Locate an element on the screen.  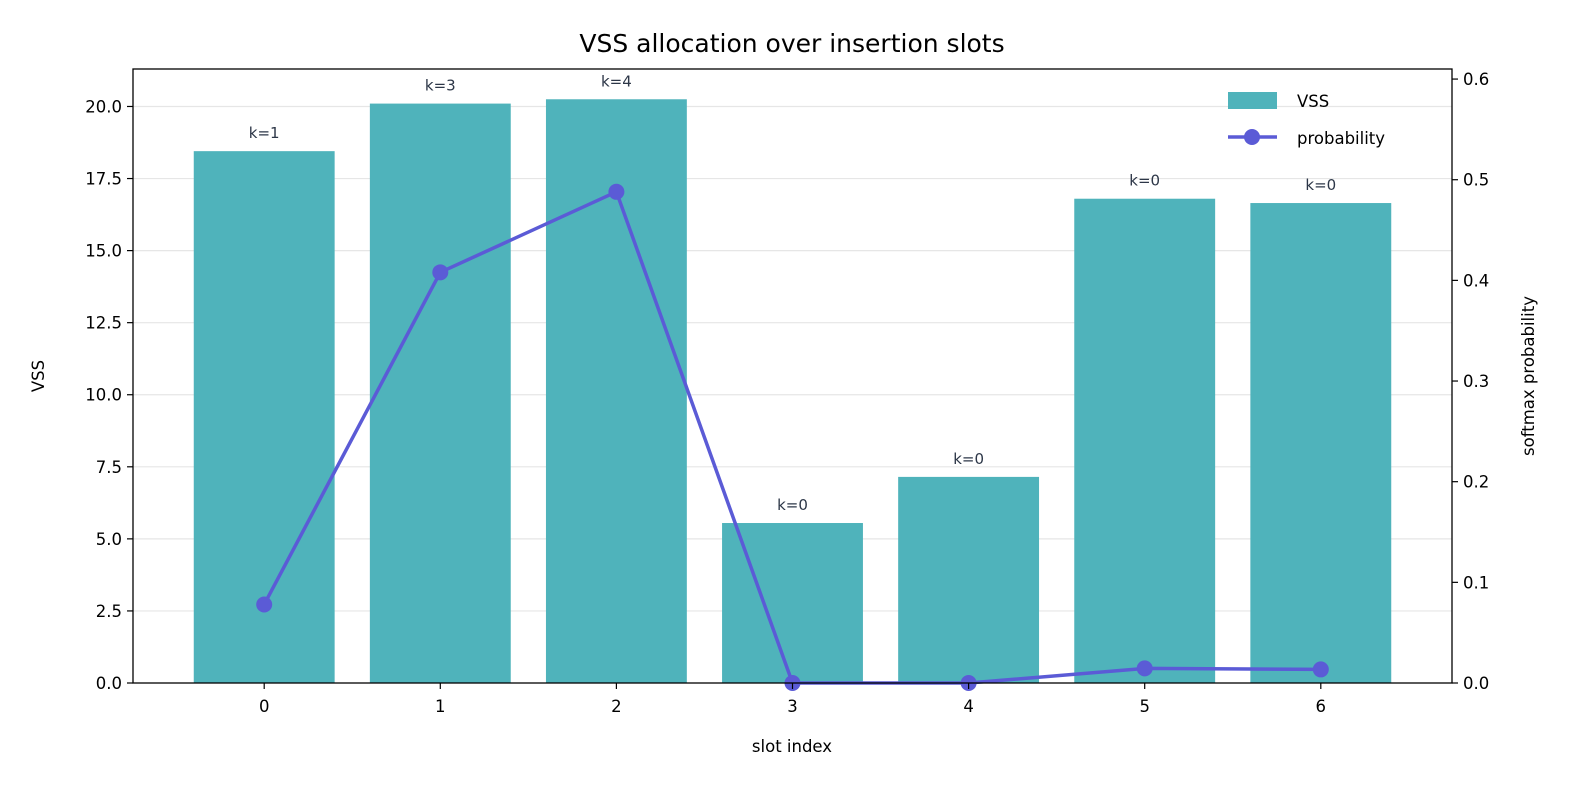
x-axis-ticks: 0 1 2 3 4 5 6 is located at coordinates (792, 699).